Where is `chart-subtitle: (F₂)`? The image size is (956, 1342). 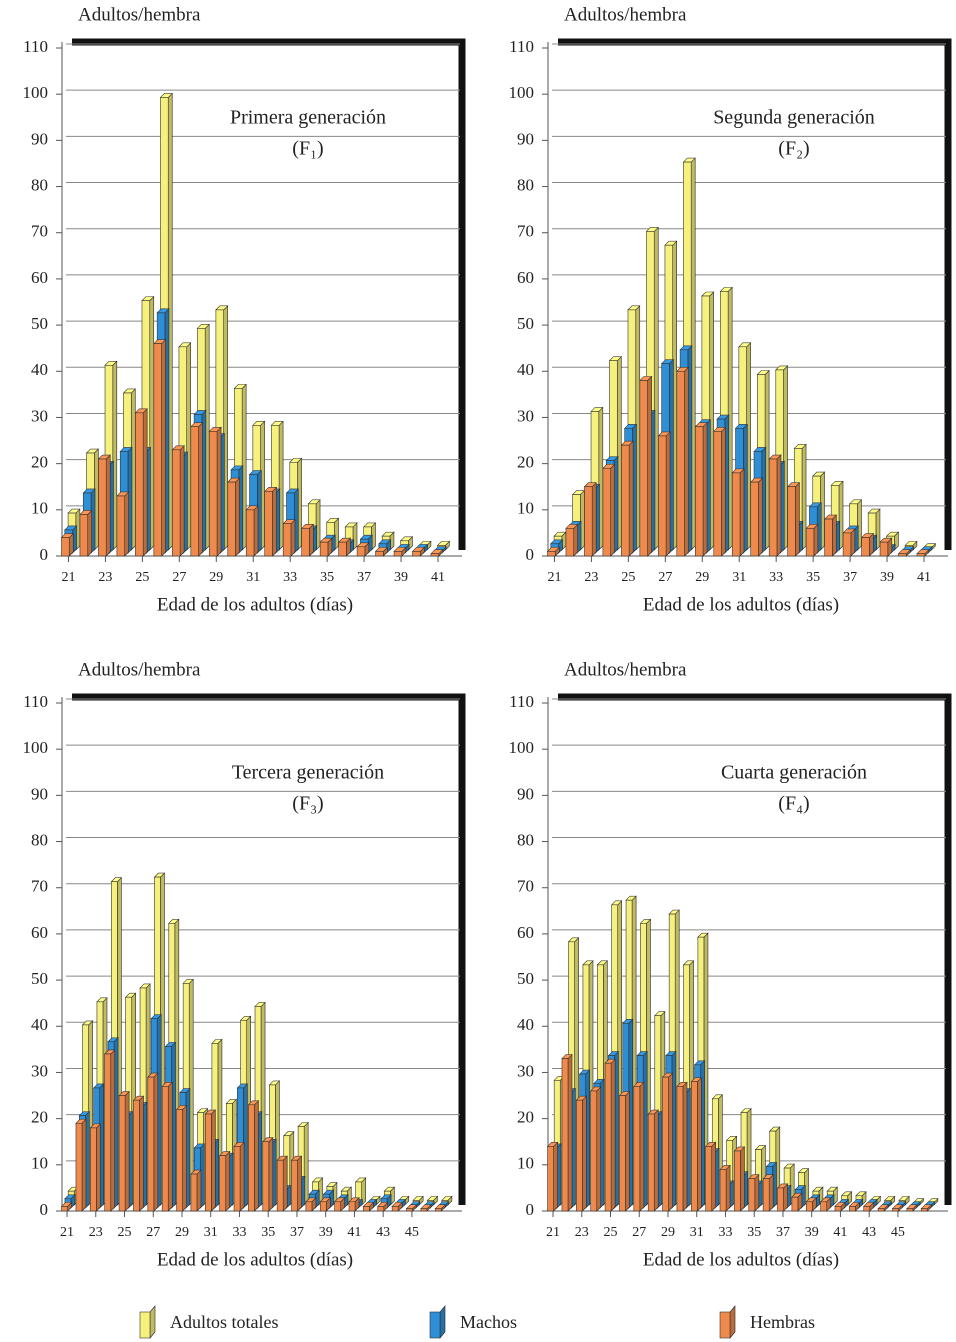 chart-subtitle: (F₂) is located at coordinates (793, 149).